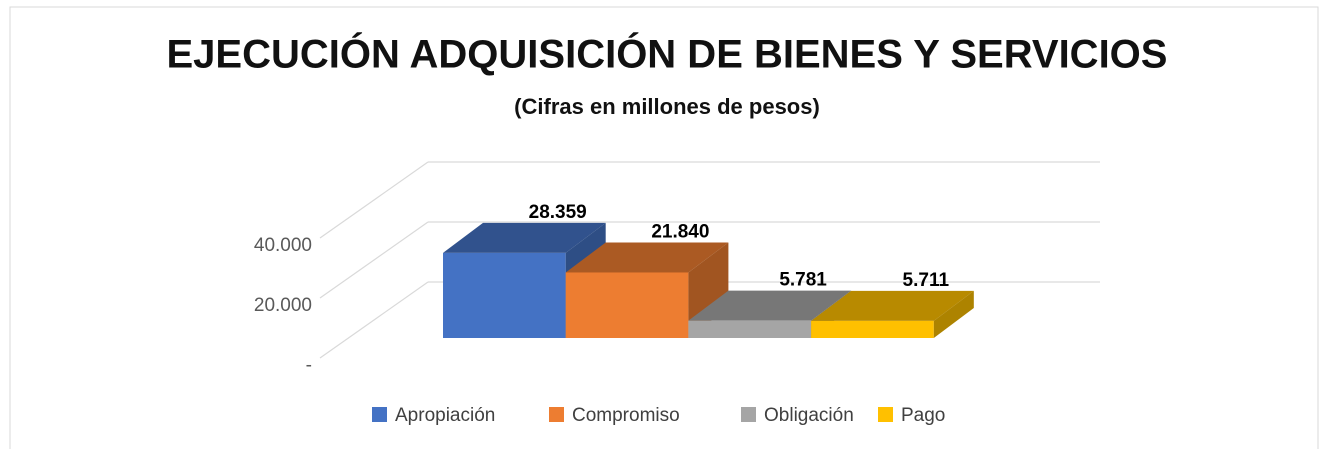 This screenshot has height=454, width=1325. I want to click on y-tick-label: -, so click(309, 365).